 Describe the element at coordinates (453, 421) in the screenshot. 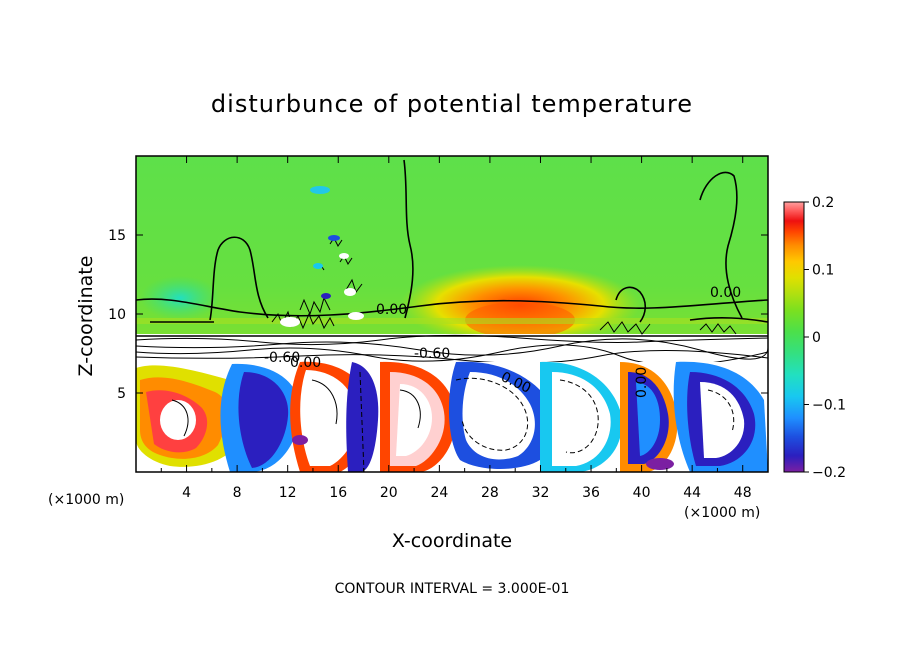

I see `lower-contours` at that location.